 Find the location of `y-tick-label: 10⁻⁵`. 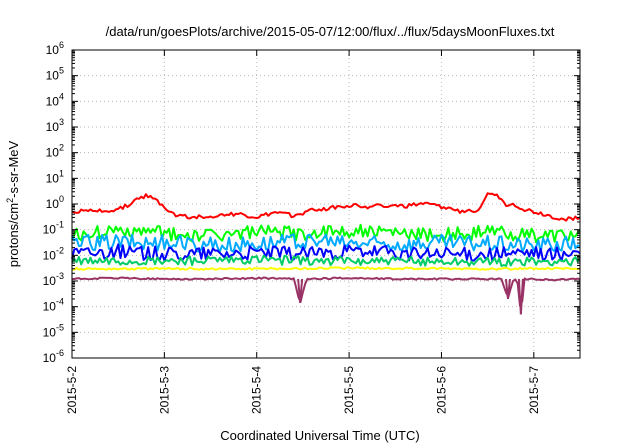

y-tick-label: 10⁻⁵ is located at coordinates (53, 330).